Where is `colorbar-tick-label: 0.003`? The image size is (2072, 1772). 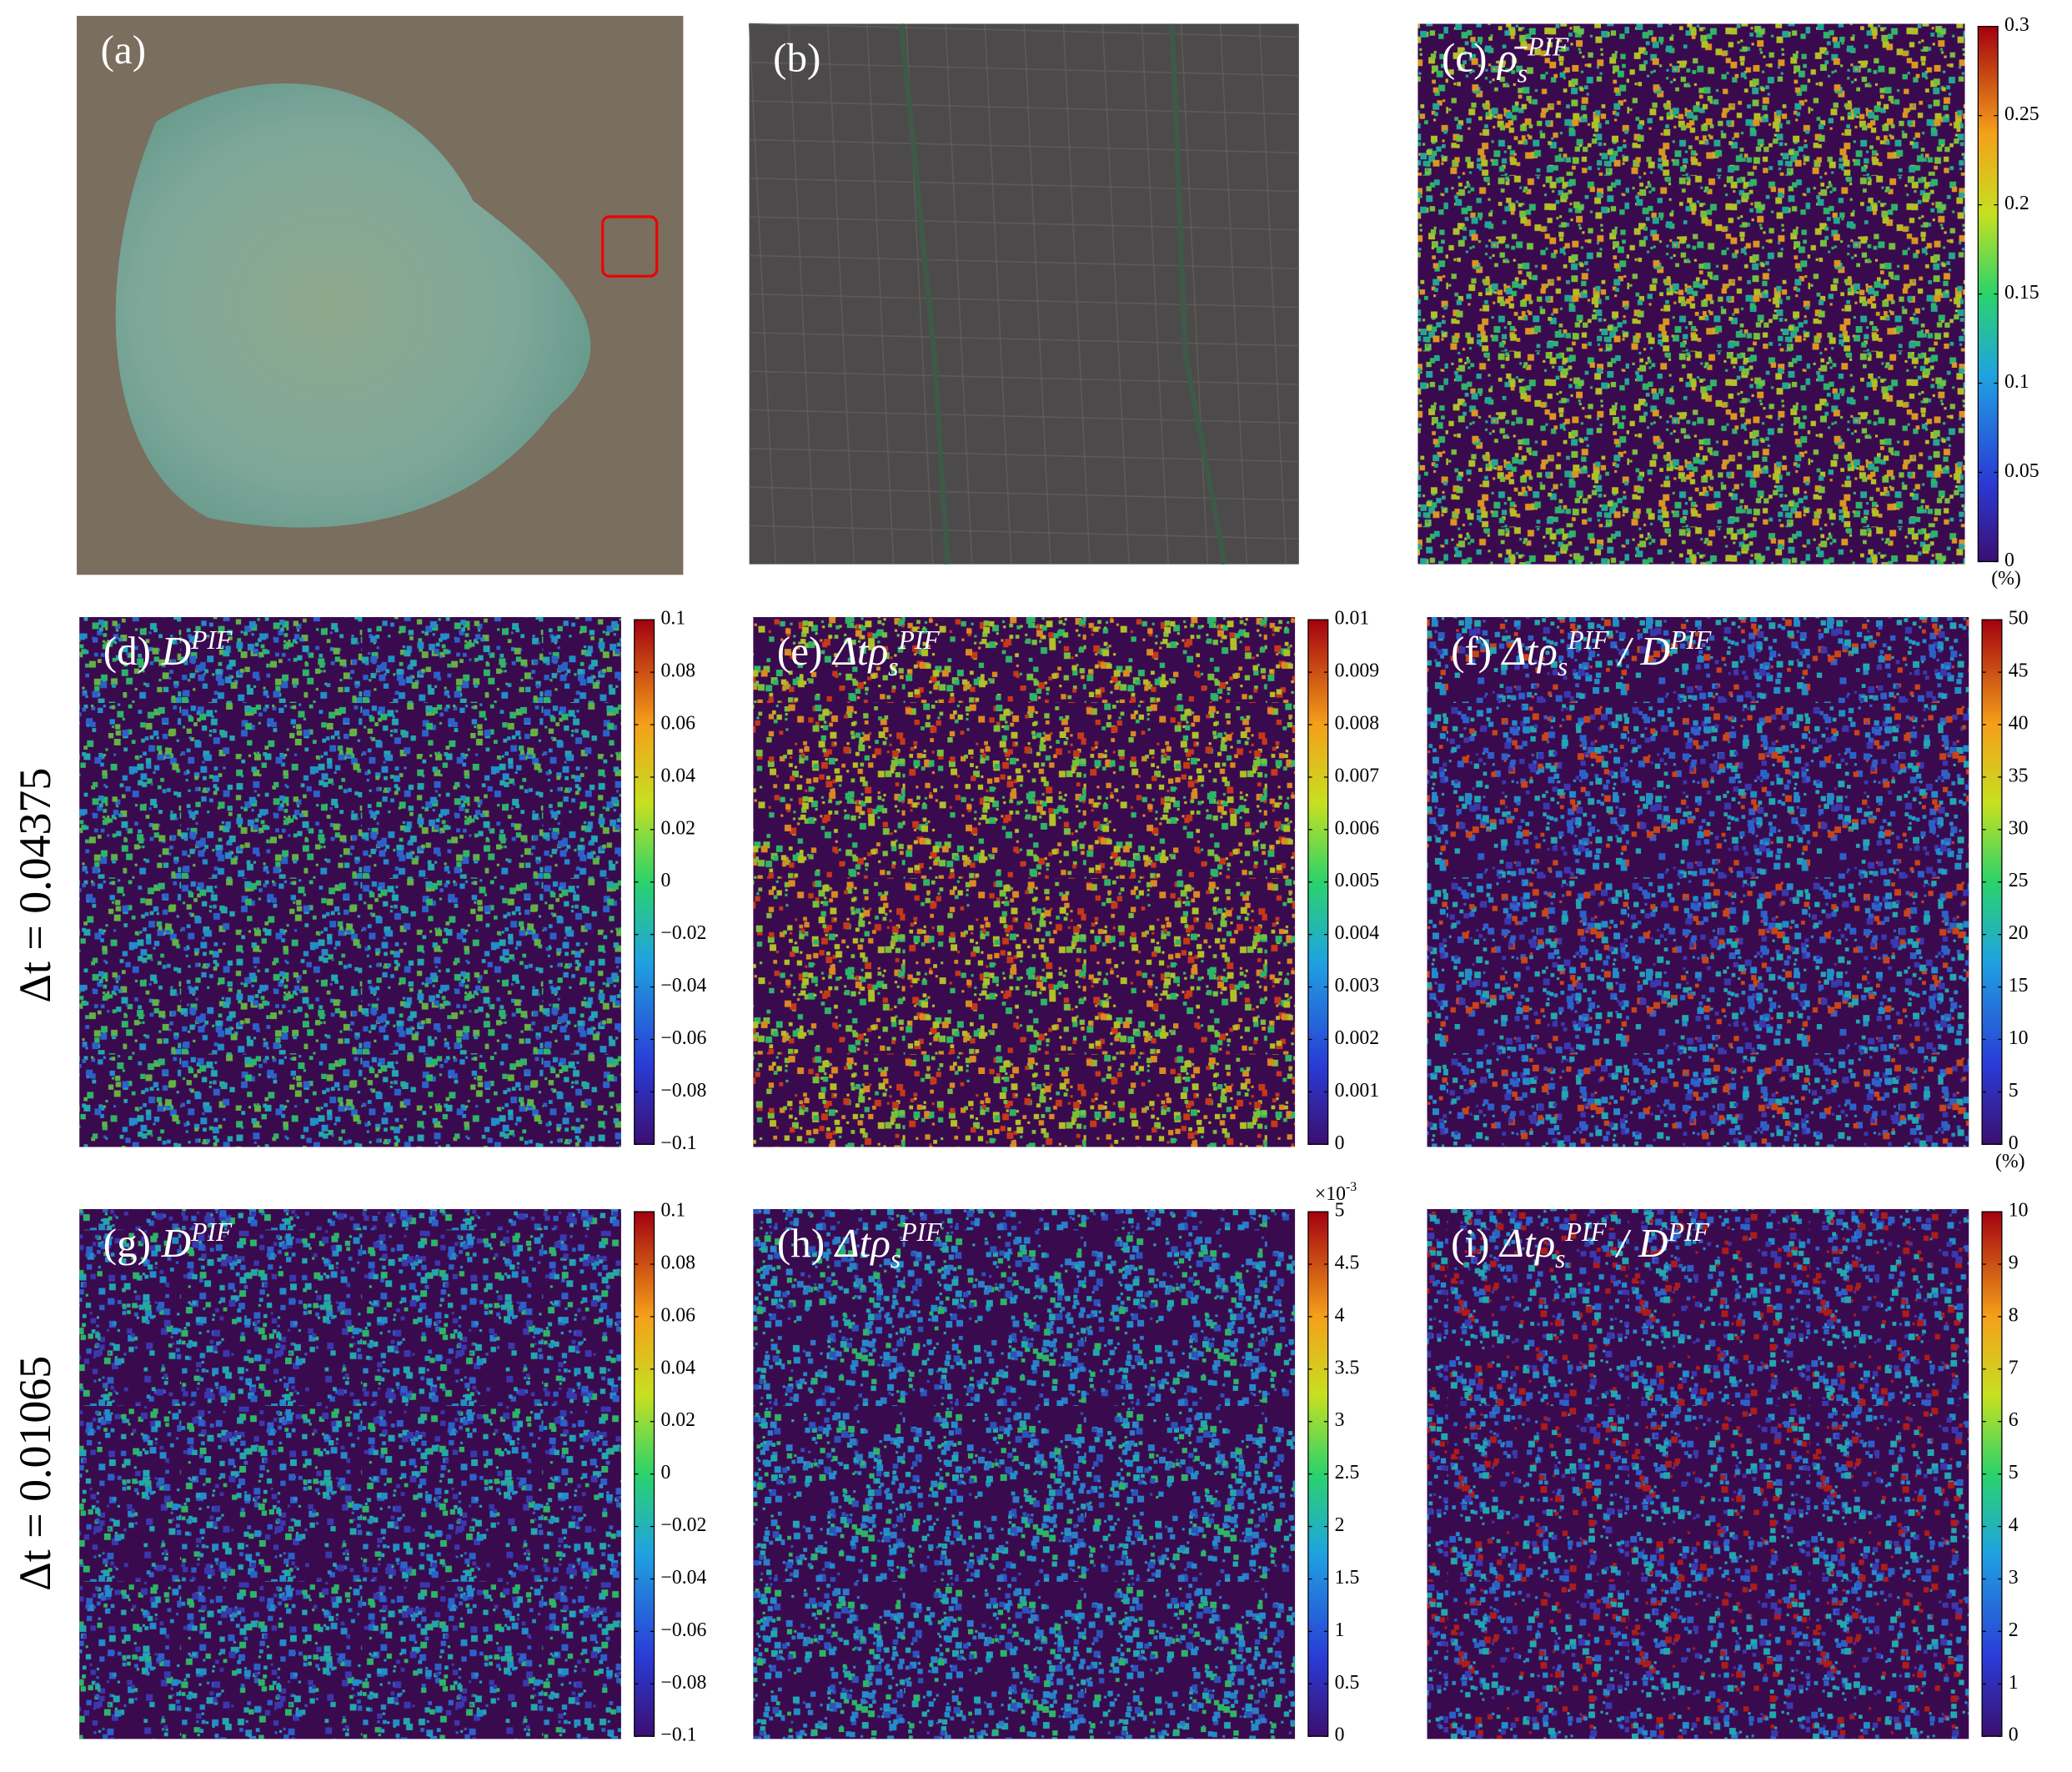
colorbar-tick-label: 0.003 is located at coordinates (1357, 986).